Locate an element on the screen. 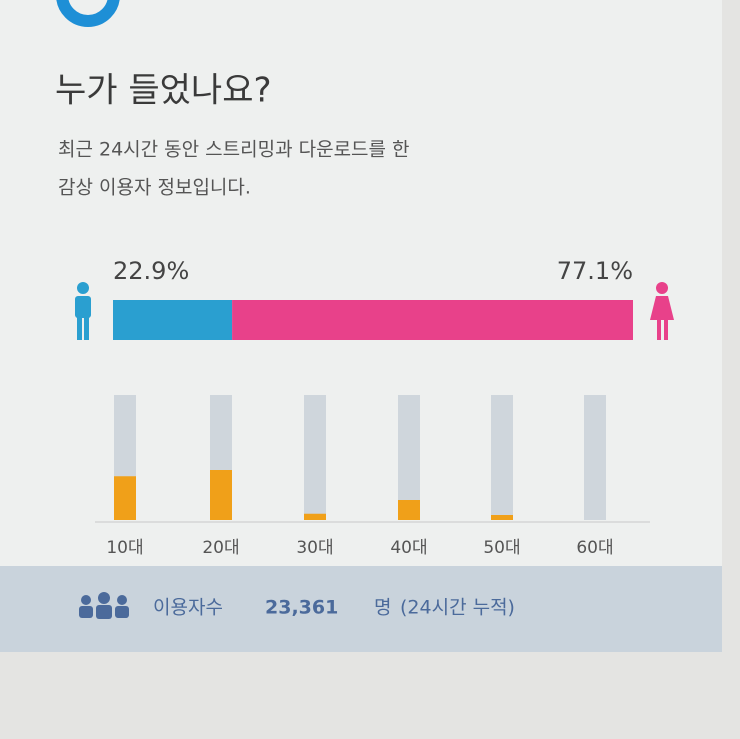 This screenshot has width=740, height=739. description-line: 감상 이용자 정보입니다. is located at coordinates (154, 188).